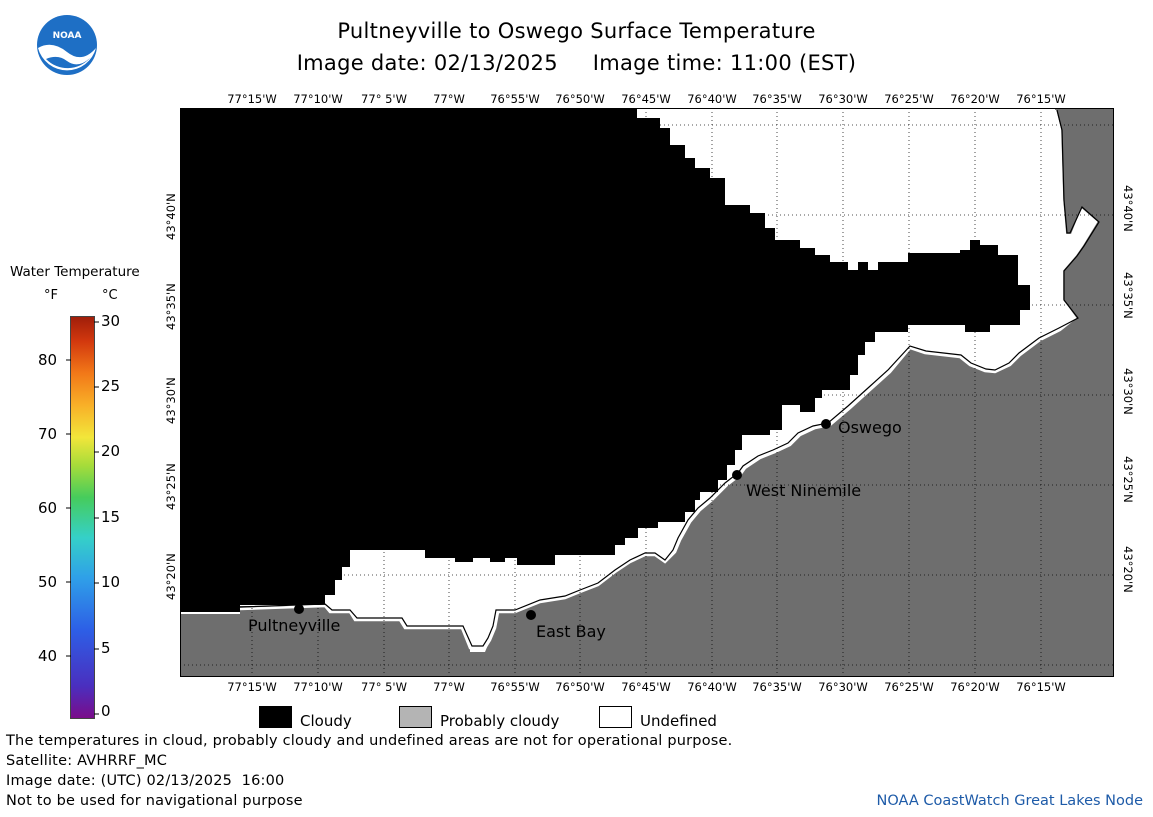  What do you see at coordinates (571, 631) in the screenshot?
I see `city-label-east-bay: East Bay` at bounding box center [571, 631].